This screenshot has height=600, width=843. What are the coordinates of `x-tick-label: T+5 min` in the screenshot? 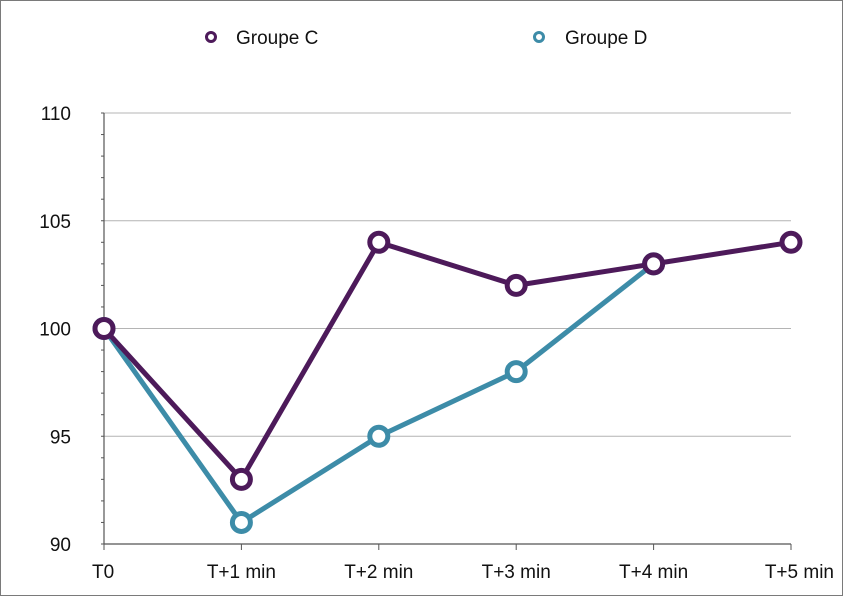 It's located at (799, 572).